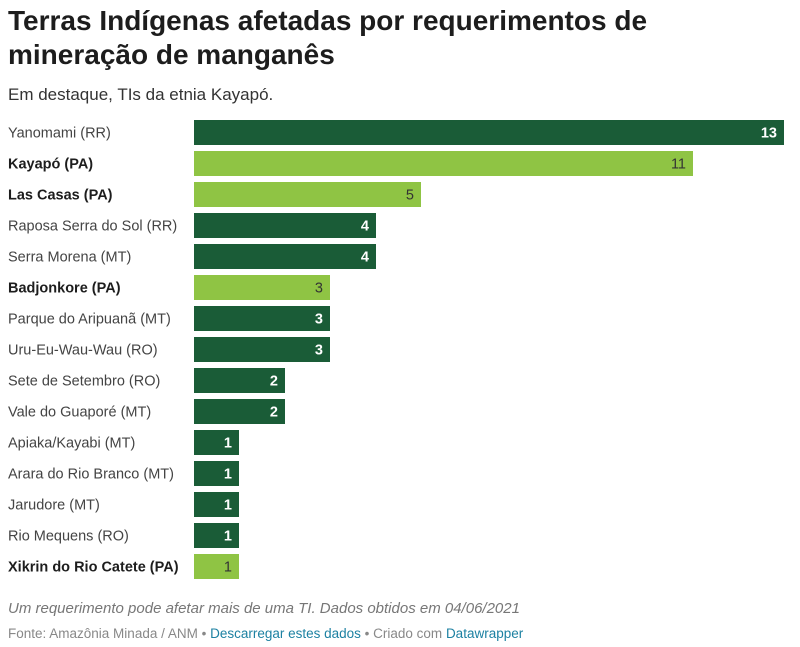  What do you see at coordinates (285, 633) in the screenshot?
I see `download-data-link: Descarregar estes dados` at bounding box center [285, 633].